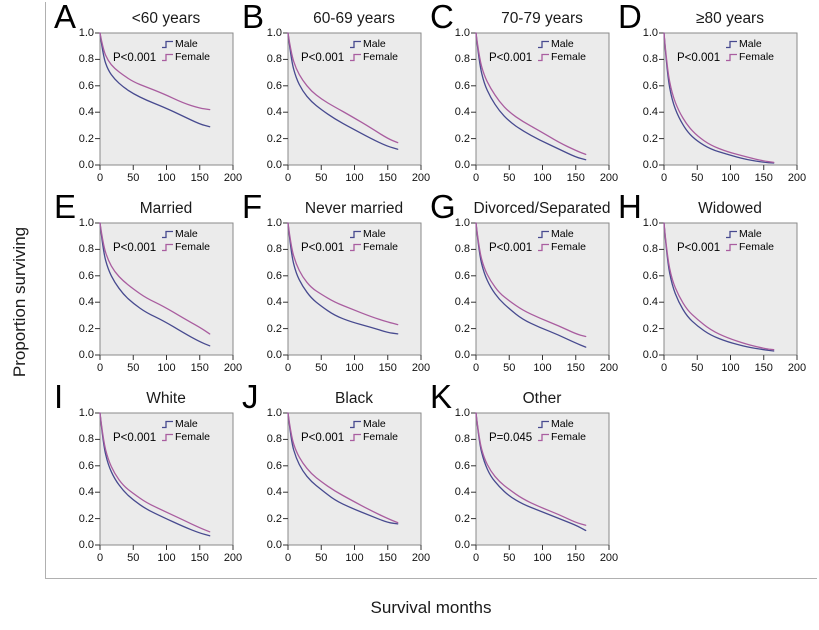 This screenshot has width=819, height=630. Describe the element at coordinates (441, 396) in the screenshot. I see `panel-letter: K` at that location.